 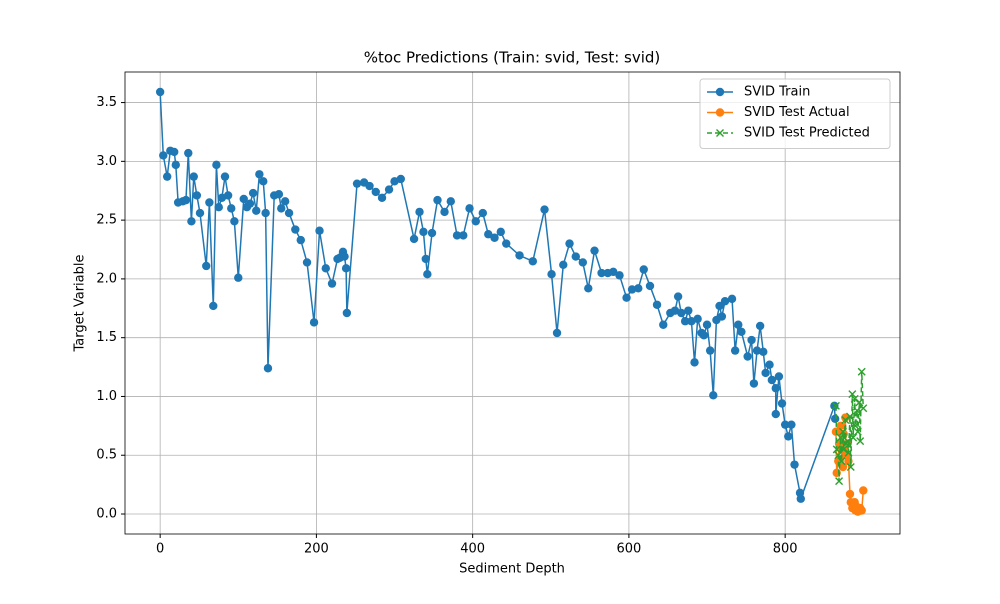 I want to click on y-tick-label: 1.5, so click(x=106, y=337).